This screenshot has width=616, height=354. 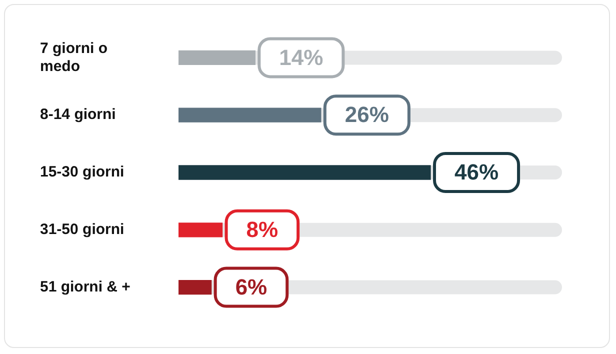 What do you see at coordinates (82, 172) in the screenshot?
I see `y-tick-label: 15-30 giorni` at bounding box center [82, 172].